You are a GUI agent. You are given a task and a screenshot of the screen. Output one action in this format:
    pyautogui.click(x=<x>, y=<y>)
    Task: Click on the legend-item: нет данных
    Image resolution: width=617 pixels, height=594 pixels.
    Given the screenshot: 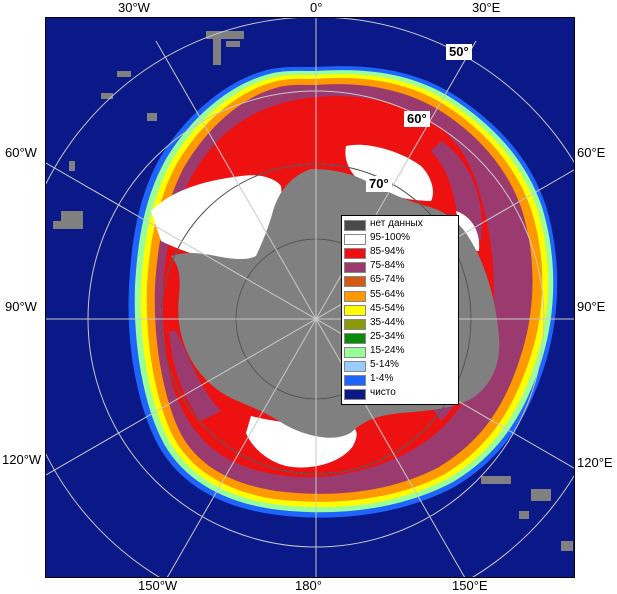 What is the action you would take?
    pyautogui.click(x=400, y=225)
    